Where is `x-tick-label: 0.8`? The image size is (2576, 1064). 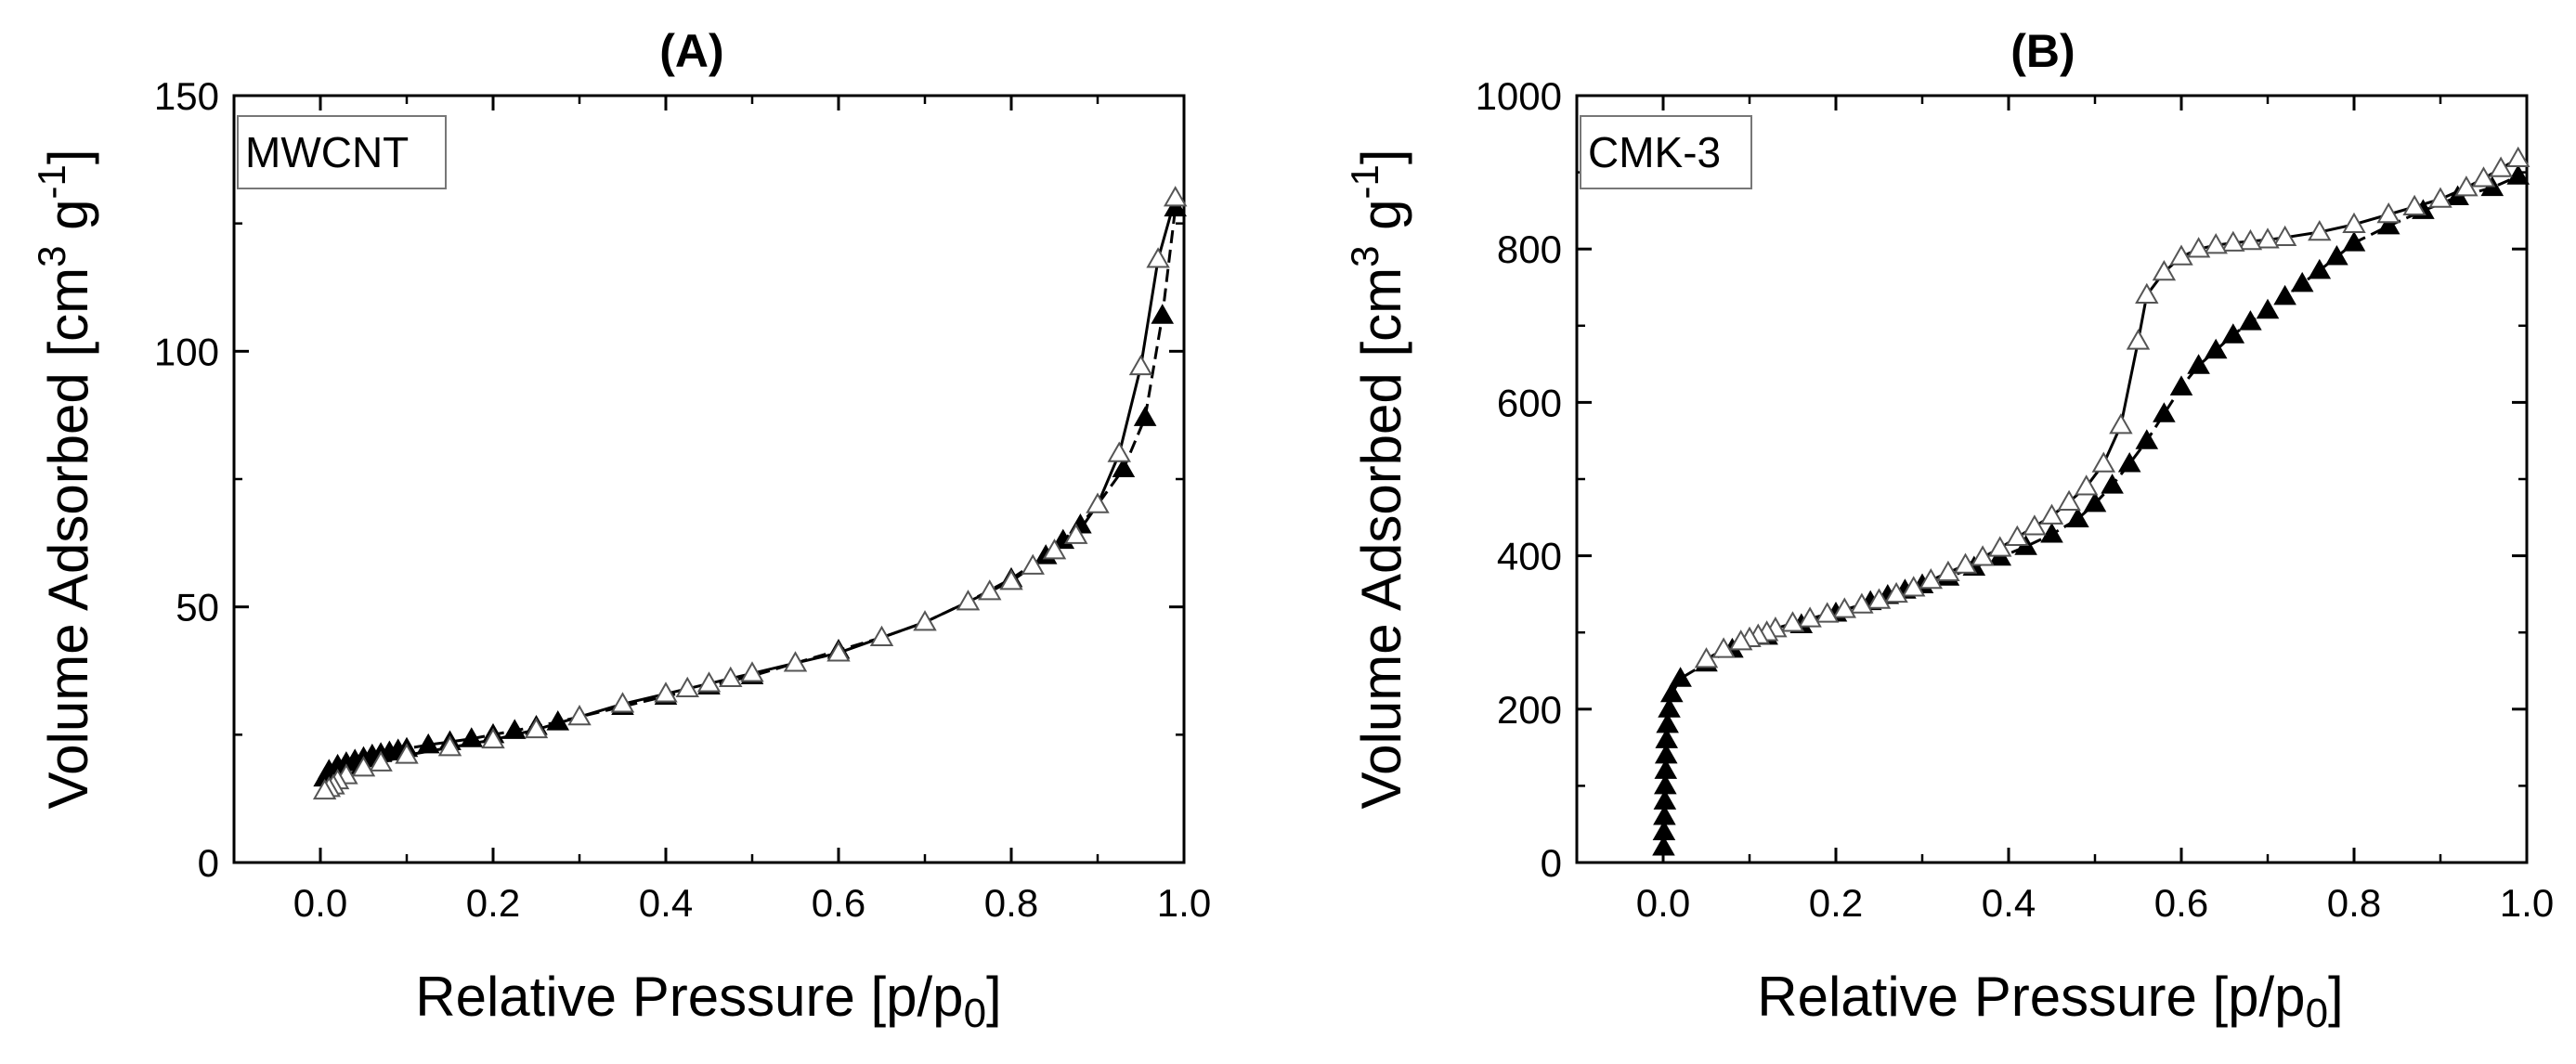 x-tick-label: 0.8 is located at coordinates (1011, 903).